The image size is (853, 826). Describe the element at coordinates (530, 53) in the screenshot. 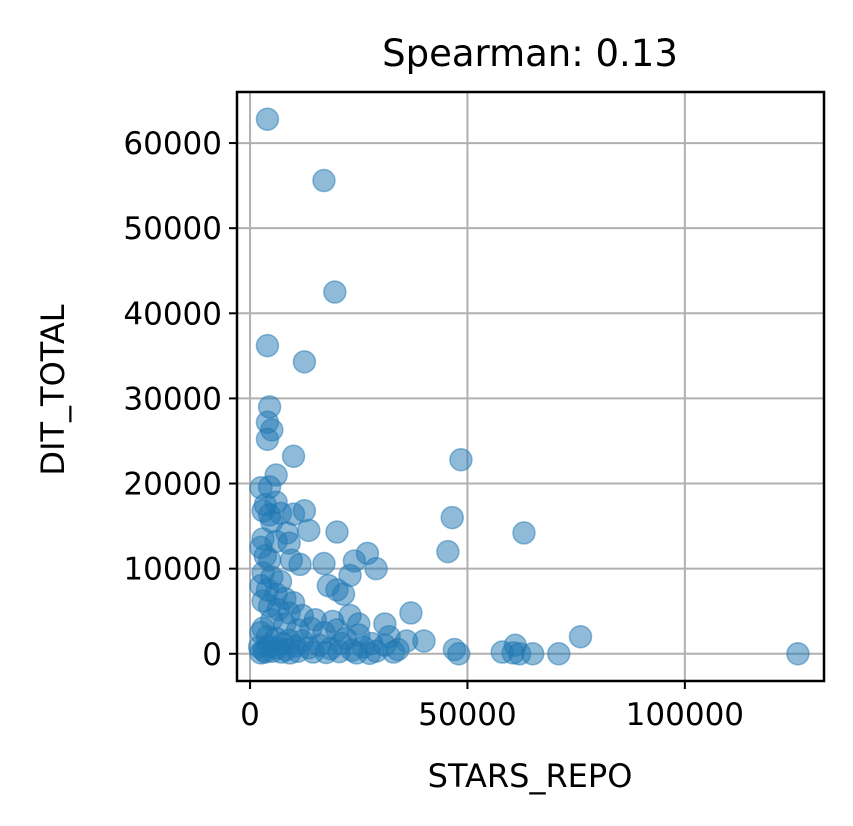

I see `chart-title: Spearman: 0.13` at that location.